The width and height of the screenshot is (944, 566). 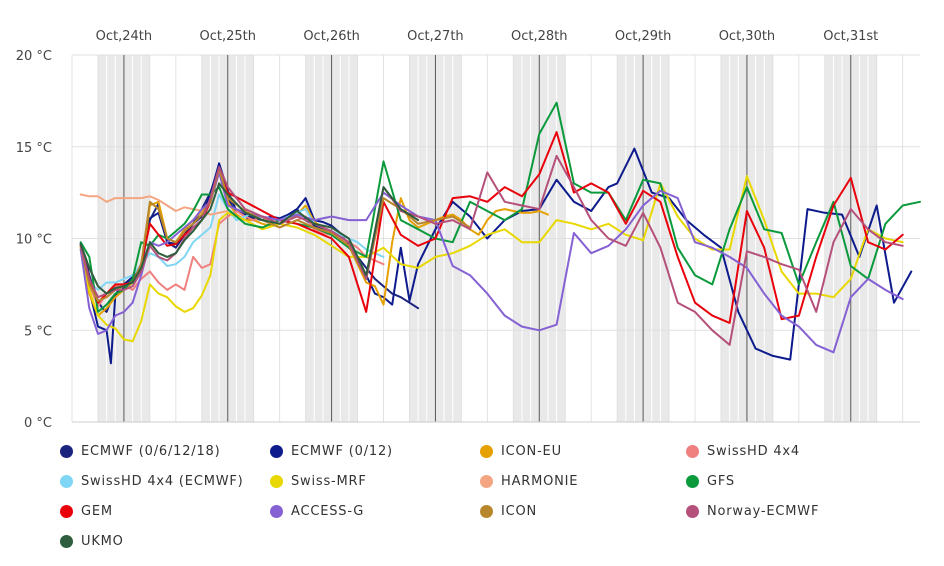 I want to click on x-tick-label: Oct,29th, so click(x=643, y=36).